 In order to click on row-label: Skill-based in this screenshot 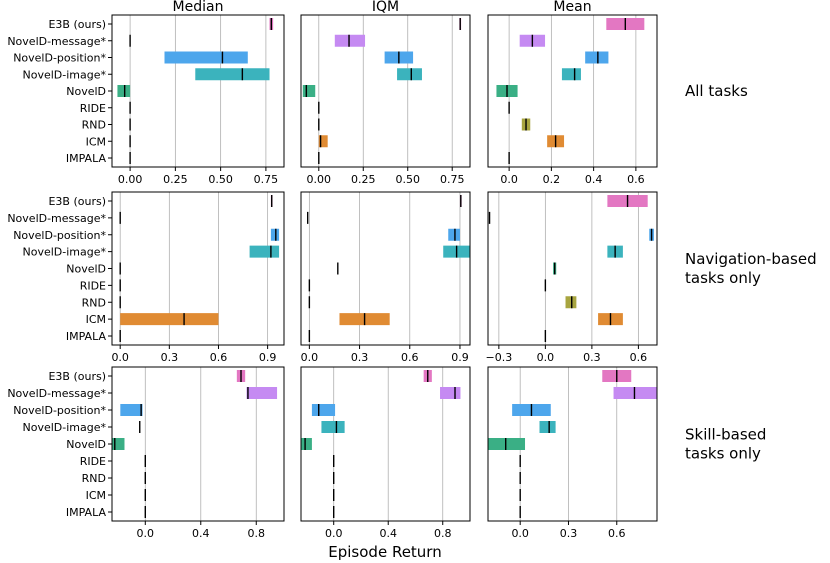, I will do `click(725, 435)`.